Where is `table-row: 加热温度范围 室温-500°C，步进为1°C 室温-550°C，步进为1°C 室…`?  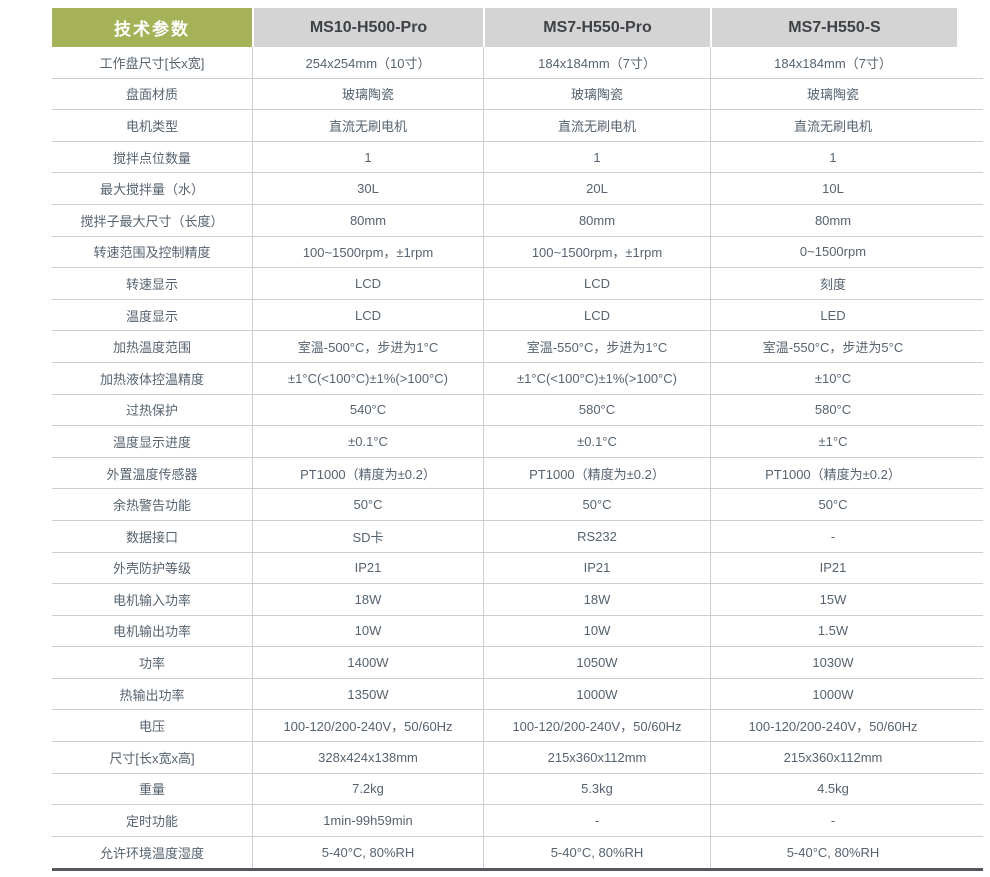
table-row: 加热温度范围 室温-500°C，步进为1°C 室温-550°C，步进为1°C 室… is located at coordinates (517, 347).